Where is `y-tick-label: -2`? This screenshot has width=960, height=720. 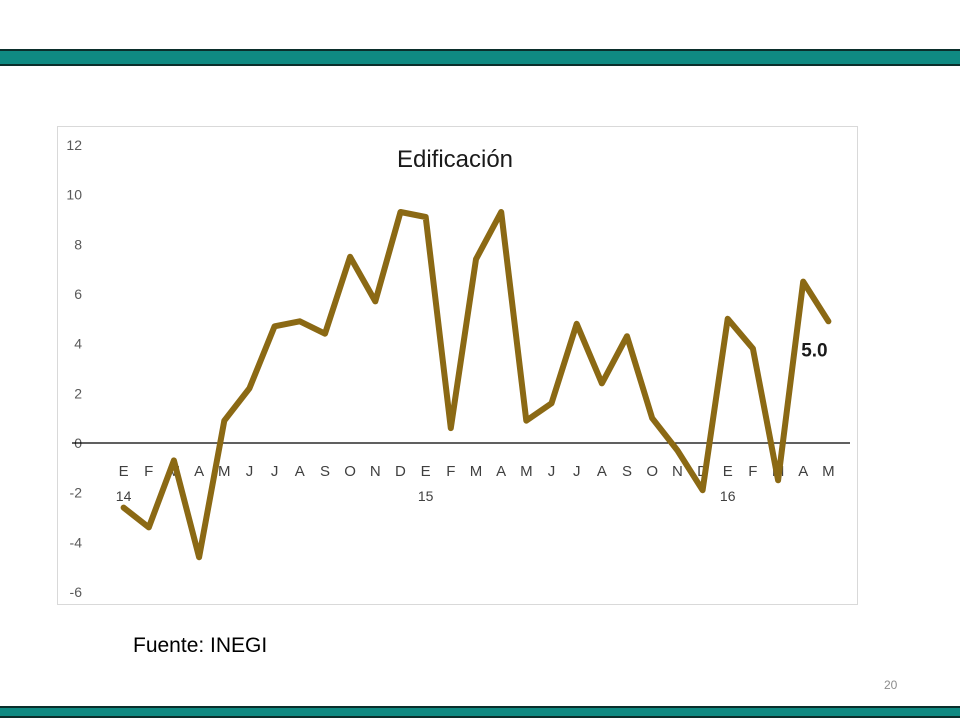
y-tick-label: -2 is located at coordinates (76, 493).